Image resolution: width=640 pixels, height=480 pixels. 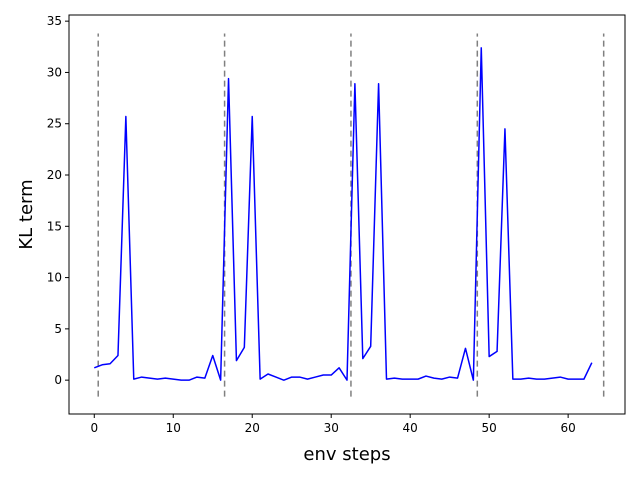 What do you see at coordinates (54, 175) in the screenshot?
I see `y-tick-label: 20` at bounding box center [54, 175].